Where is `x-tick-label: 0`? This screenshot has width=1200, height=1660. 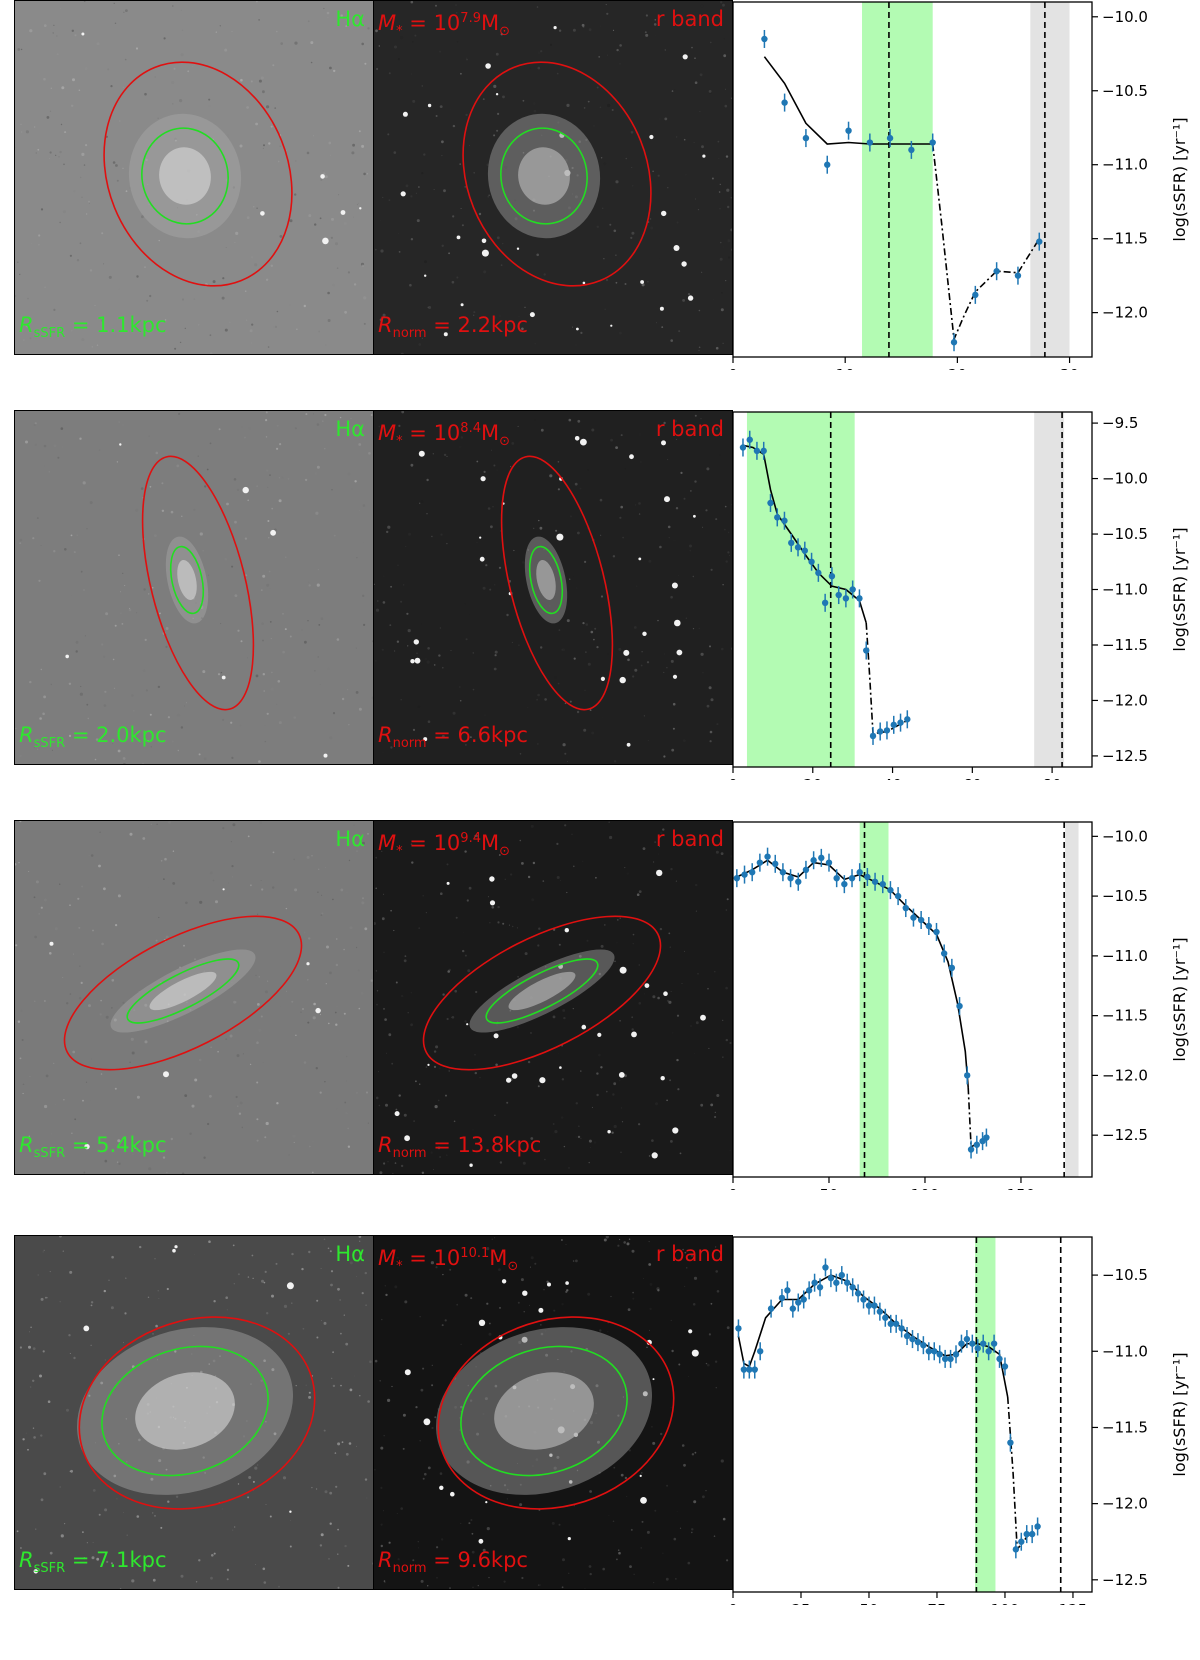 x-tick-label: 0 is located at coordinates (733, 1603).